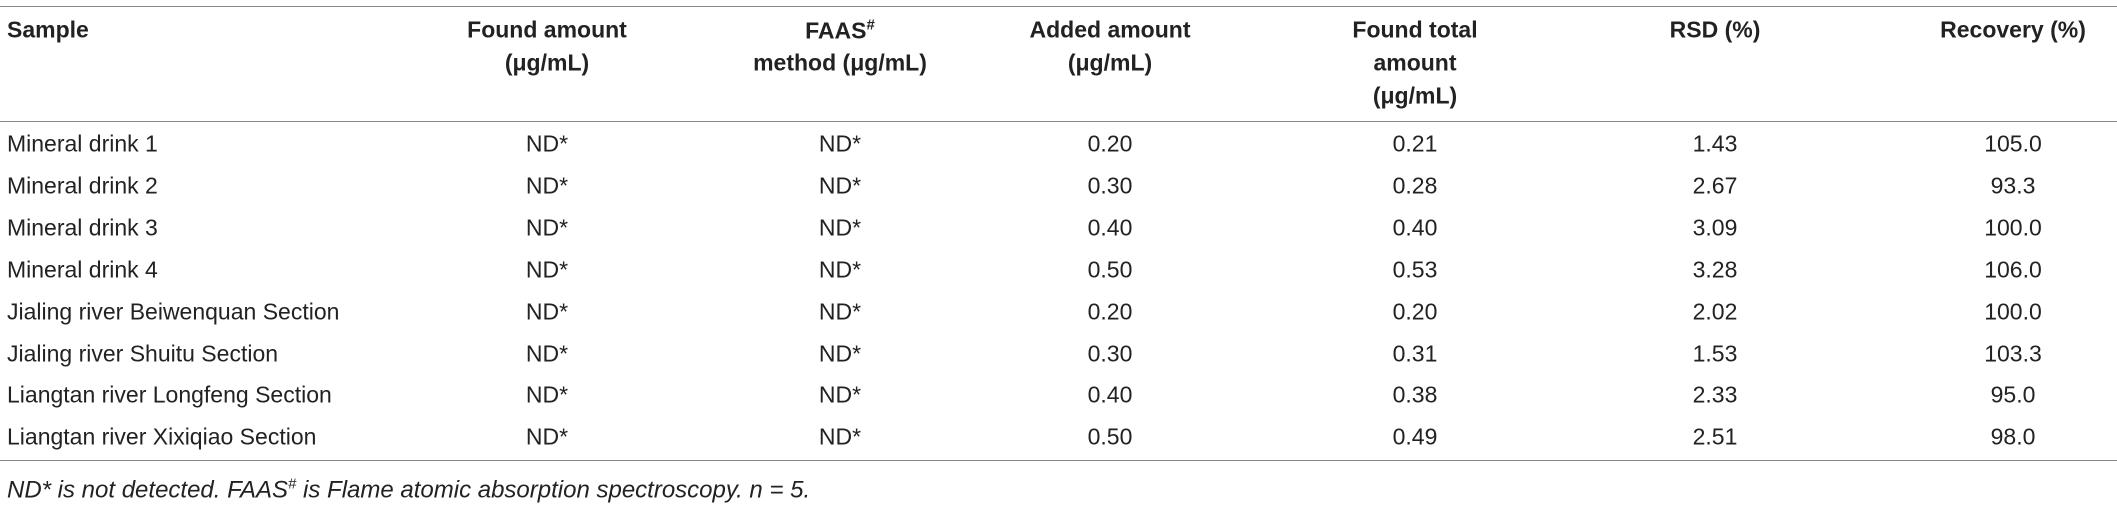 The height and width of the screenshot is (507, 2117). Describe the element at coordinates (2013, 353) in the screenshot. I see `table-cell: 103.3` at that location.